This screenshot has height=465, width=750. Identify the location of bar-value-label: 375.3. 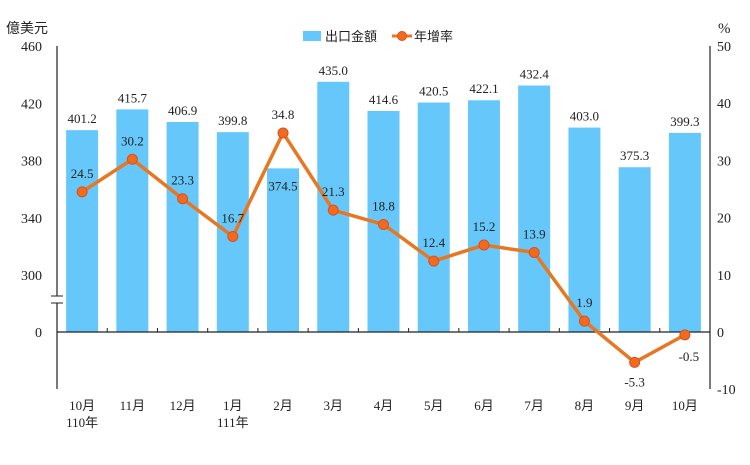
(634, 155).